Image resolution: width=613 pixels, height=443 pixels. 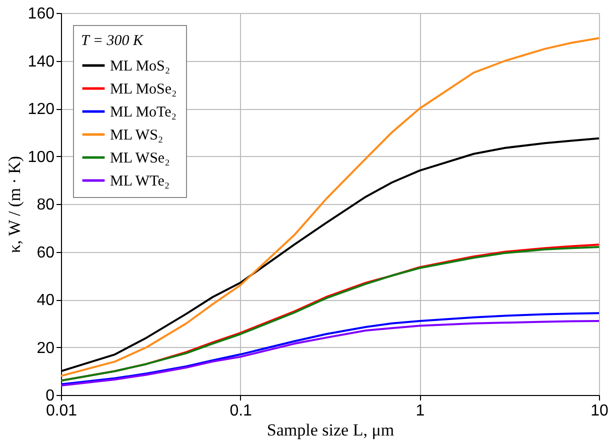 I want to click on y-axis-title: κ, W / (m · K), so click(x=14, y=205).